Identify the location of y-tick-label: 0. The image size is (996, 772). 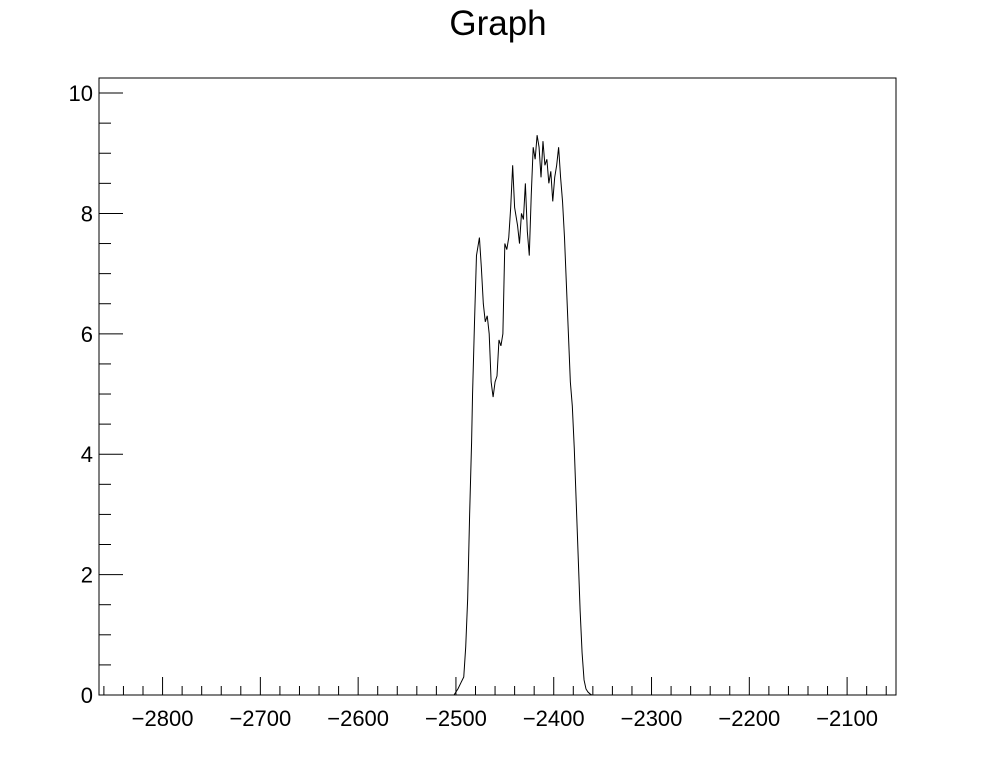
(87, 695).